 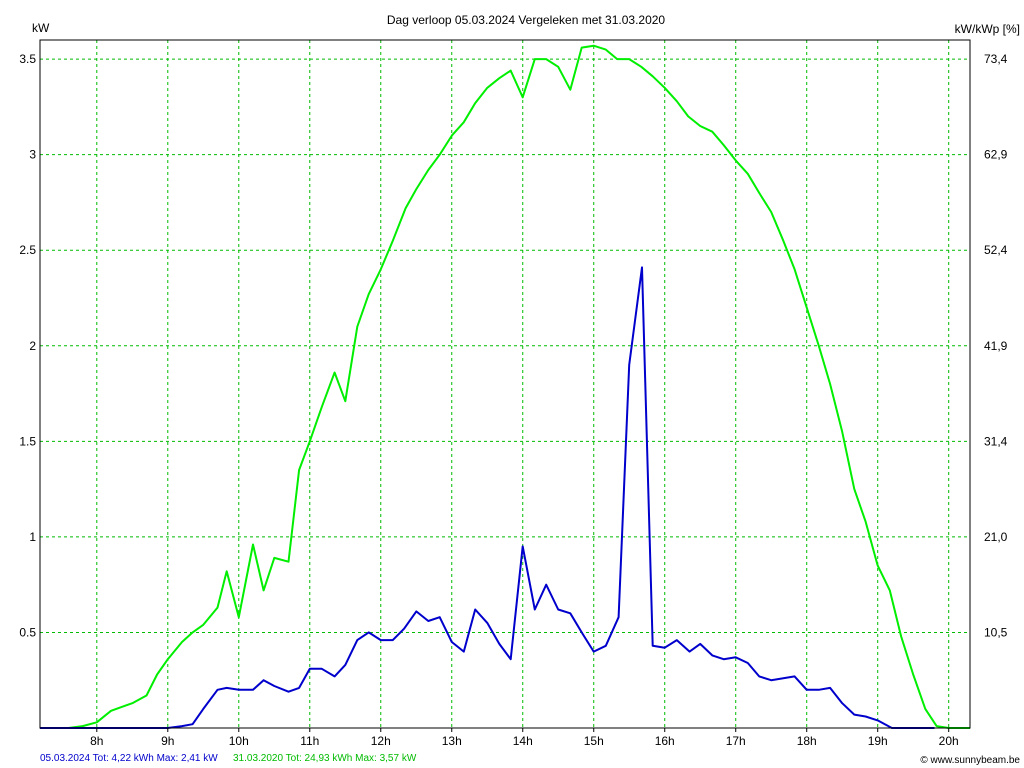 What do you see at coordinates (27, 441) in the screenshot?
I see `y-left-tick-1-5: 1.5` at bounding box center [27, 441].